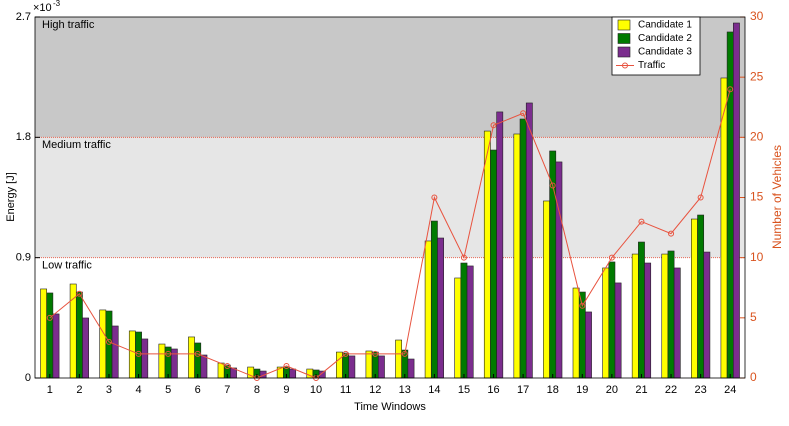  I want to click on x-tick-label: 5, so click(168, 390).